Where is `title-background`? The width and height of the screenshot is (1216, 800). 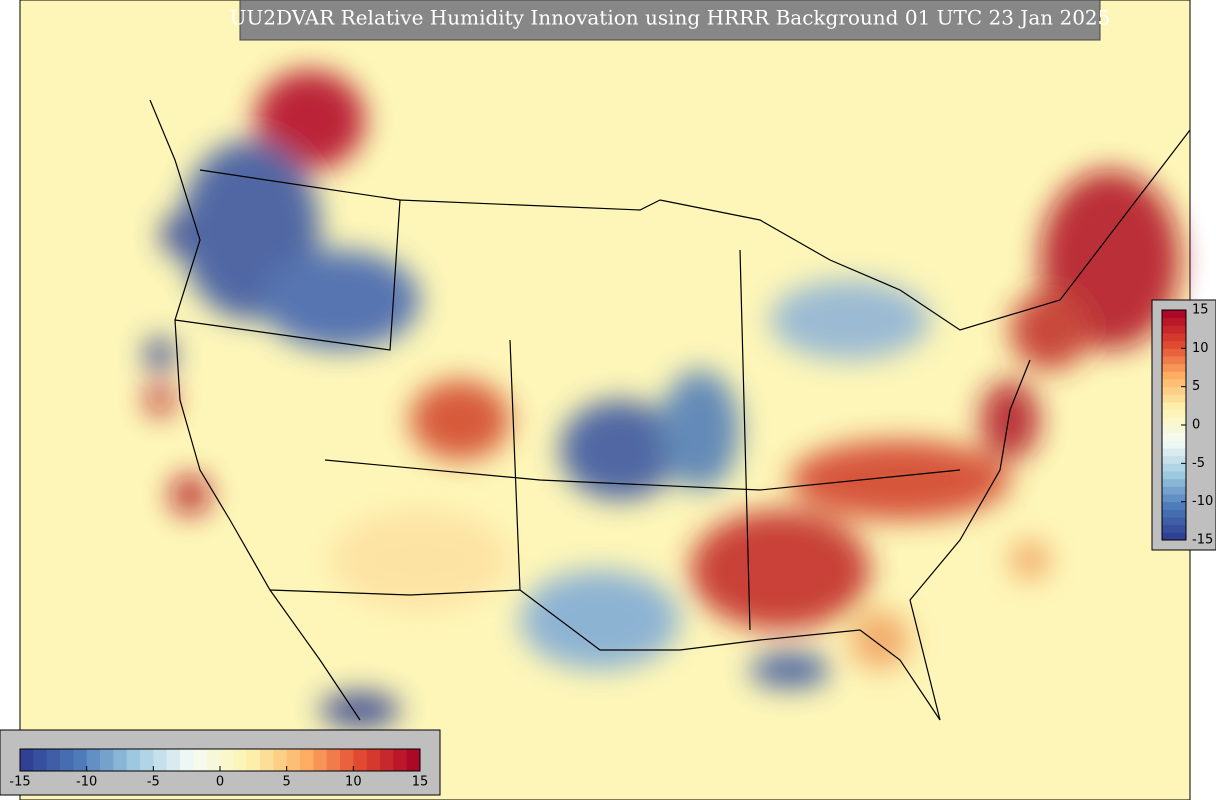 title-background is located at coordinates (670, 20).